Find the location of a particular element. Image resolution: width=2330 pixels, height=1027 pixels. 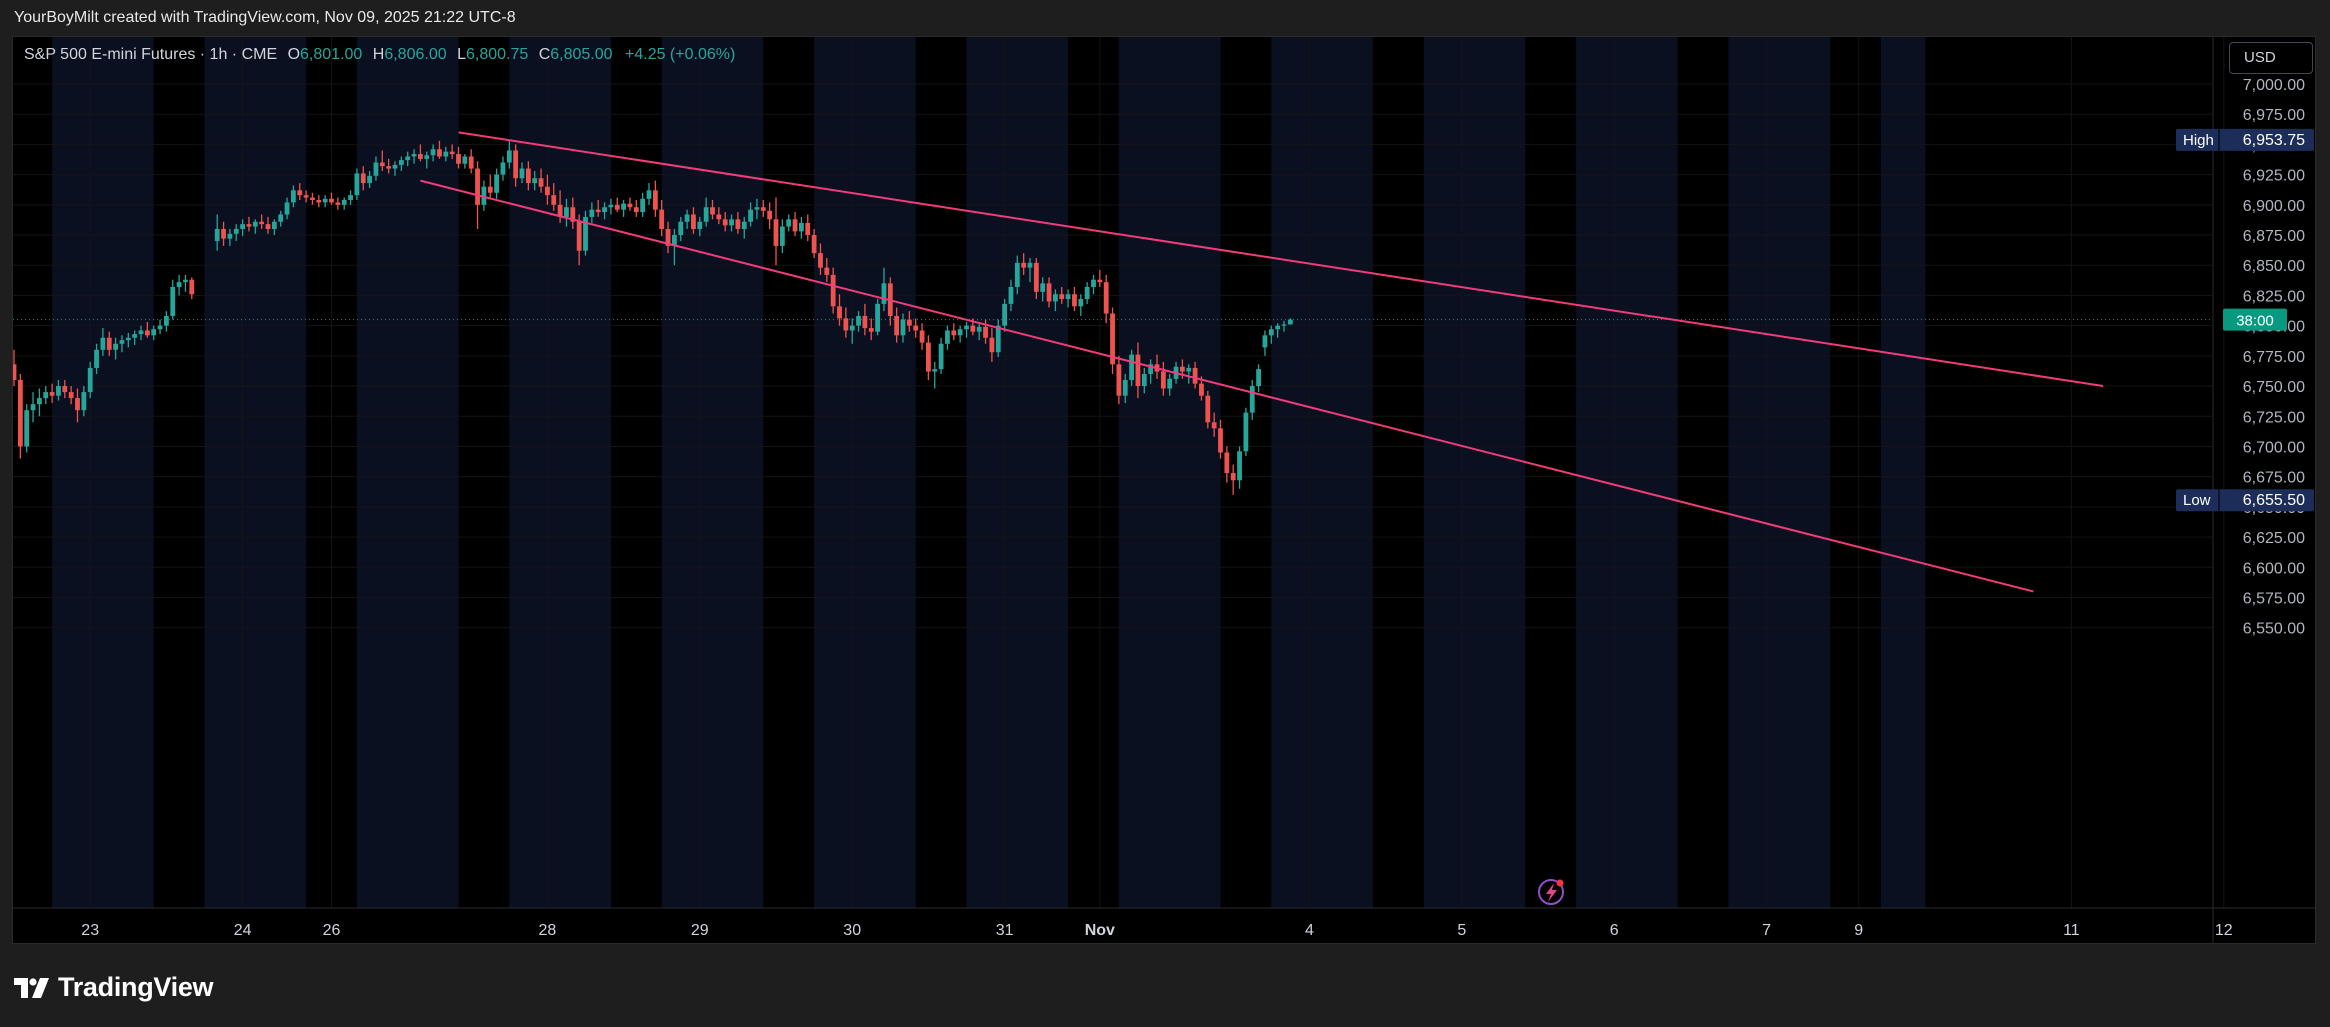

price-tick-label: 6,900.00 is located at coordinates (2274, 206).